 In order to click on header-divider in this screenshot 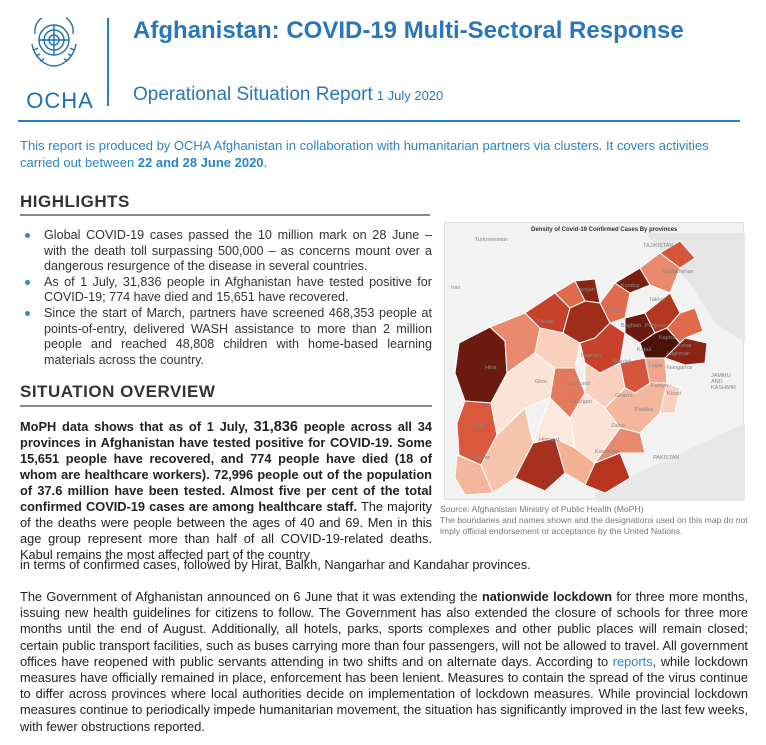, I will do `click(108, 62)`.